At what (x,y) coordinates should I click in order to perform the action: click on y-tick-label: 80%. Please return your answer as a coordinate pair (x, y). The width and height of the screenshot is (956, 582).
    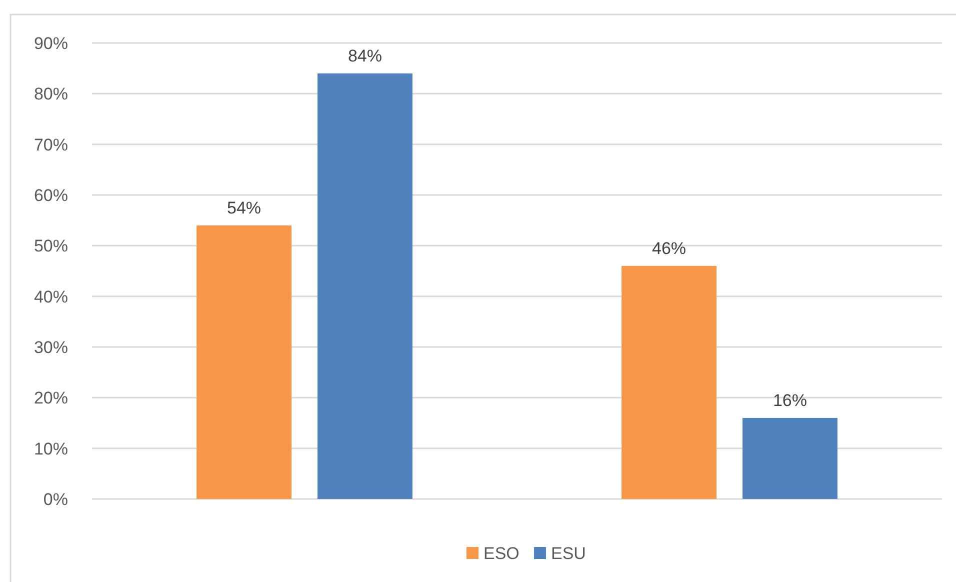
    Looking at the image, I should click on (51, 94).